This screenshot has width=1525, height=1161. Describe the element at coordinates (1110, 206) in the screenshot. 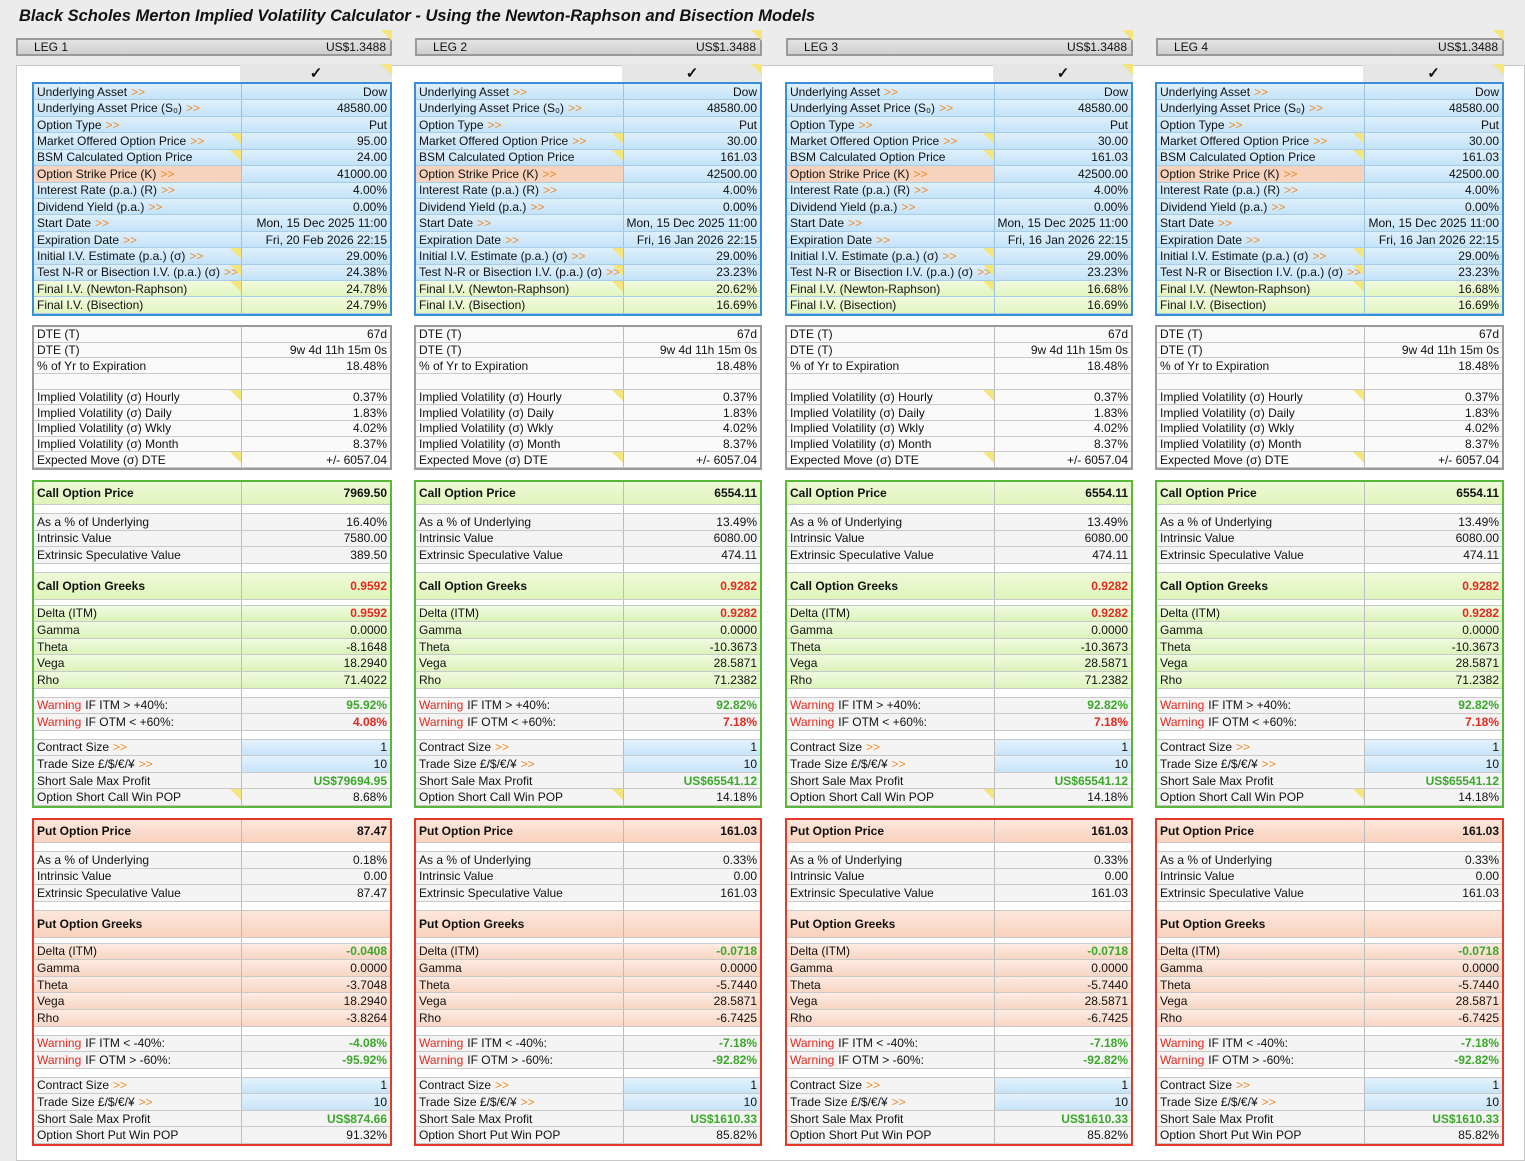

I see `input-value: 0.00%` at that location.